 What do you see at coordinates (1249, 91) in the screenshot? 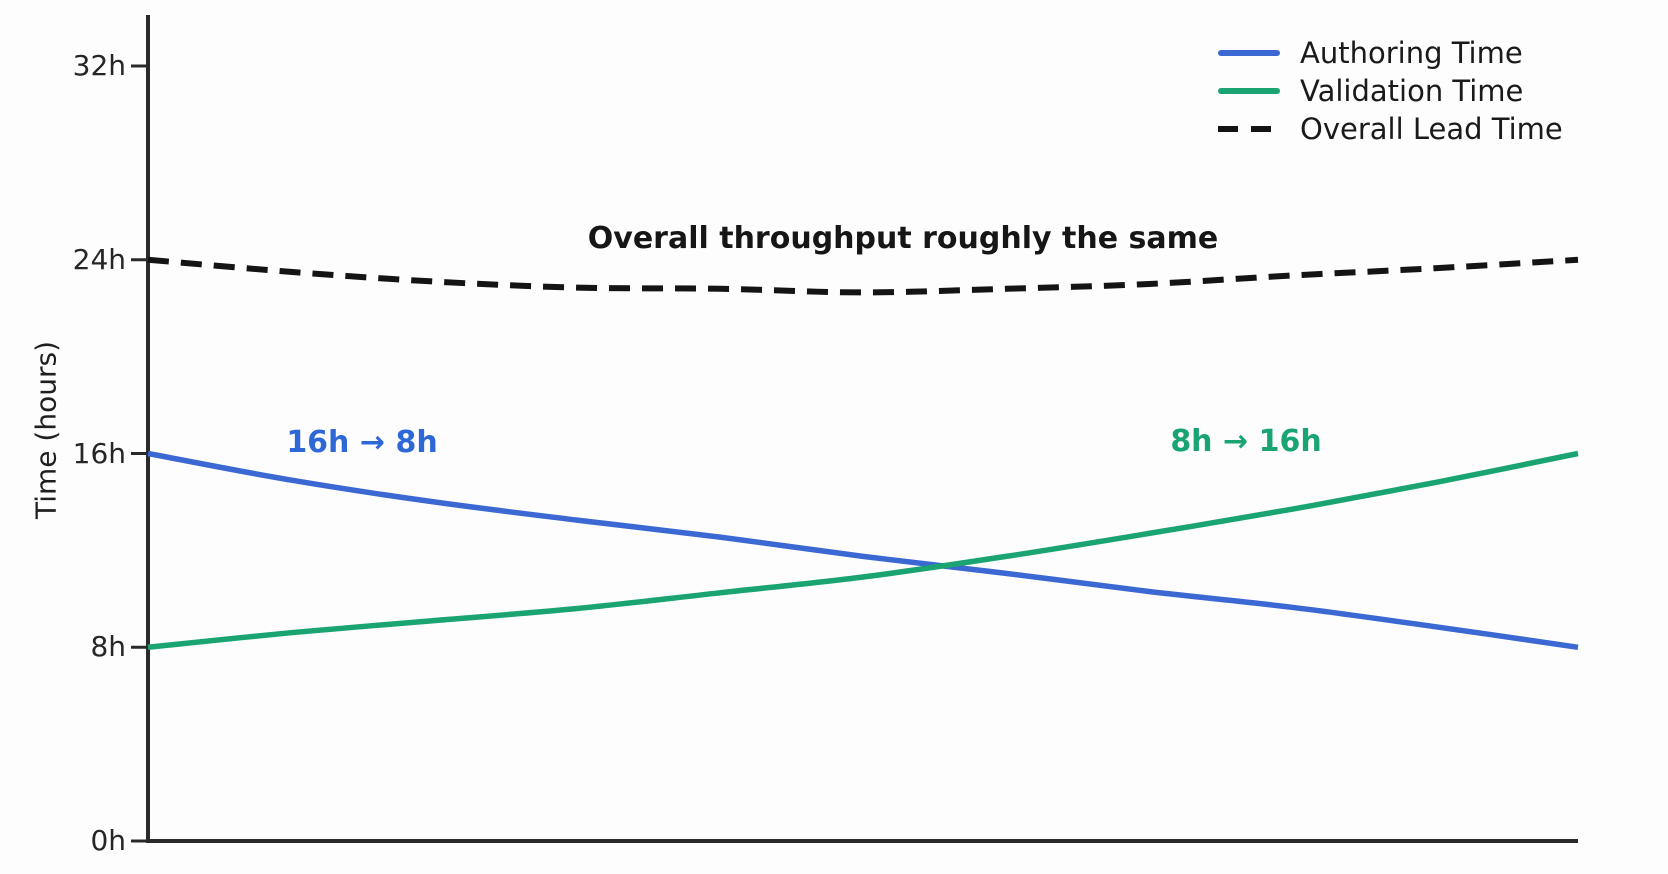
I see `validation-line-swatch-icon` at bounding box center [1249, 91].